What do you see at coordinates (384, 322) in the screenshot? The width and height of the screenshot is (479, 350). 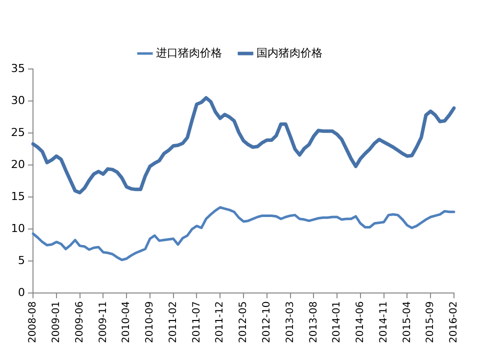 I see `x-tick-label: 2014-11` at bounding box center [384, 322].